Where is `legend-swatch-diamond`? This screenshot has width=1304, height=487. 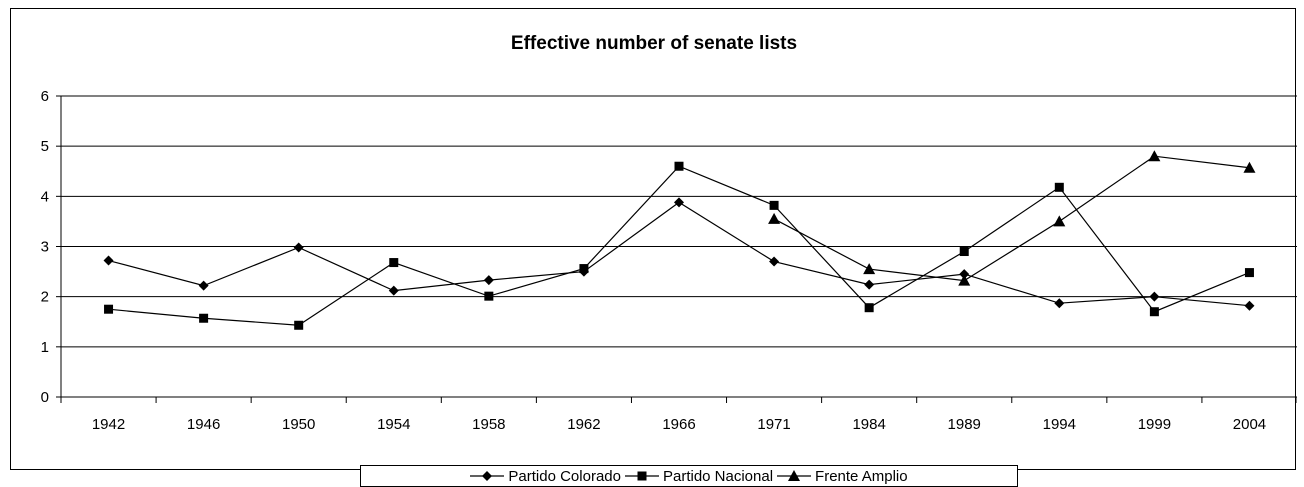 legend-swatch-diamond is located at coordinates (487, 476).